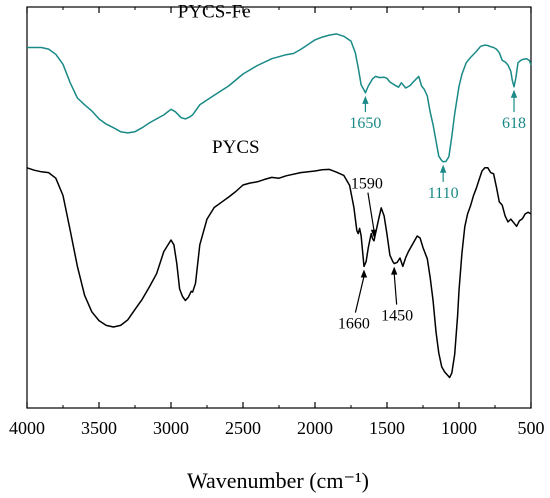  I want to click on peak-label: 1590, so click(367, 184).